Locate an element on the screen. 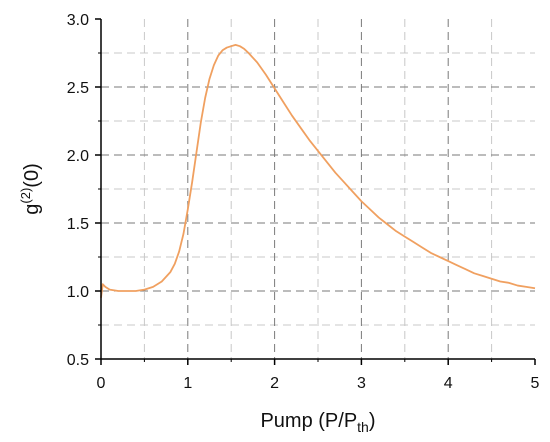 This screenshot has width=550, height=442. y-tick-label: 2.0 is located at coordinates (78, 156).